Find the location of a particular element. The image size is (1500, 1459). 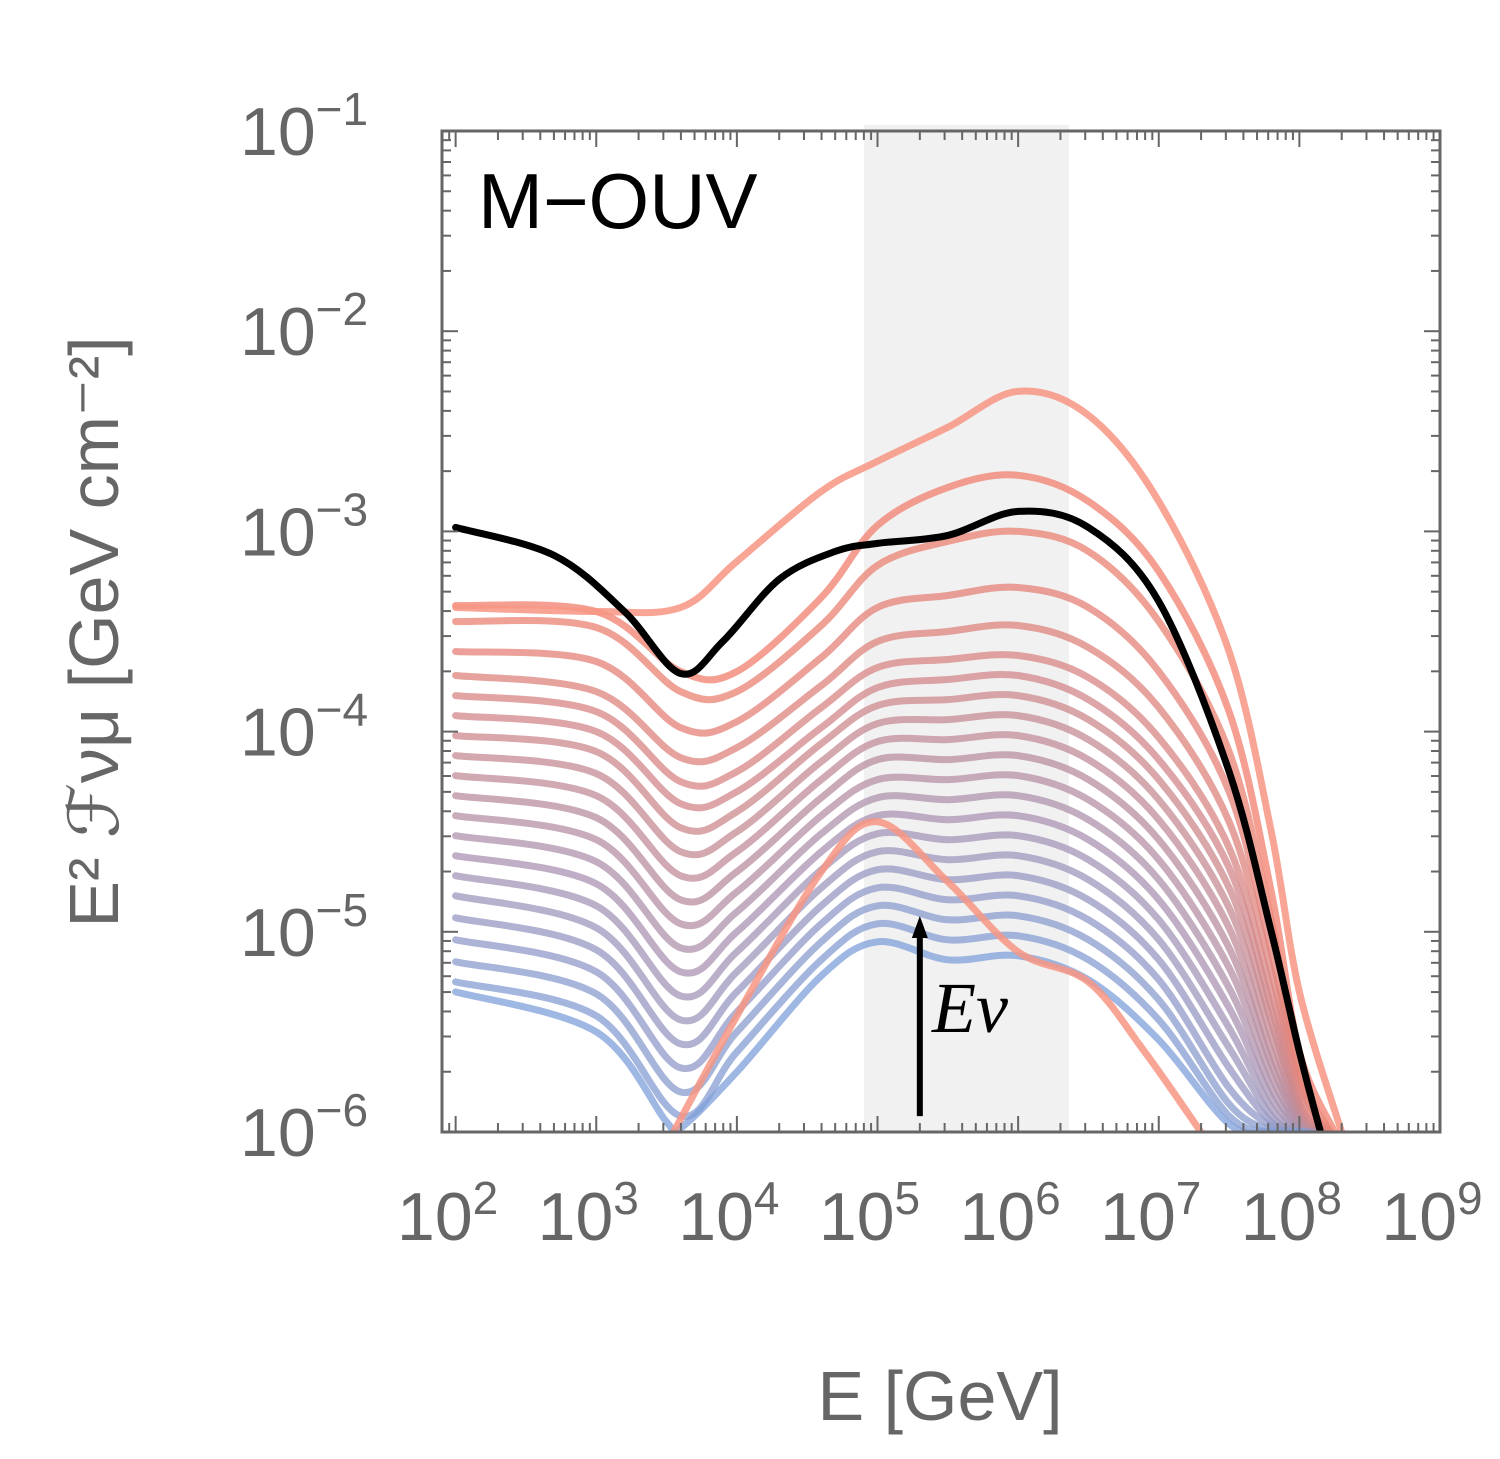

x-tick-label: 10³ is located at coordinates (588, 1213).